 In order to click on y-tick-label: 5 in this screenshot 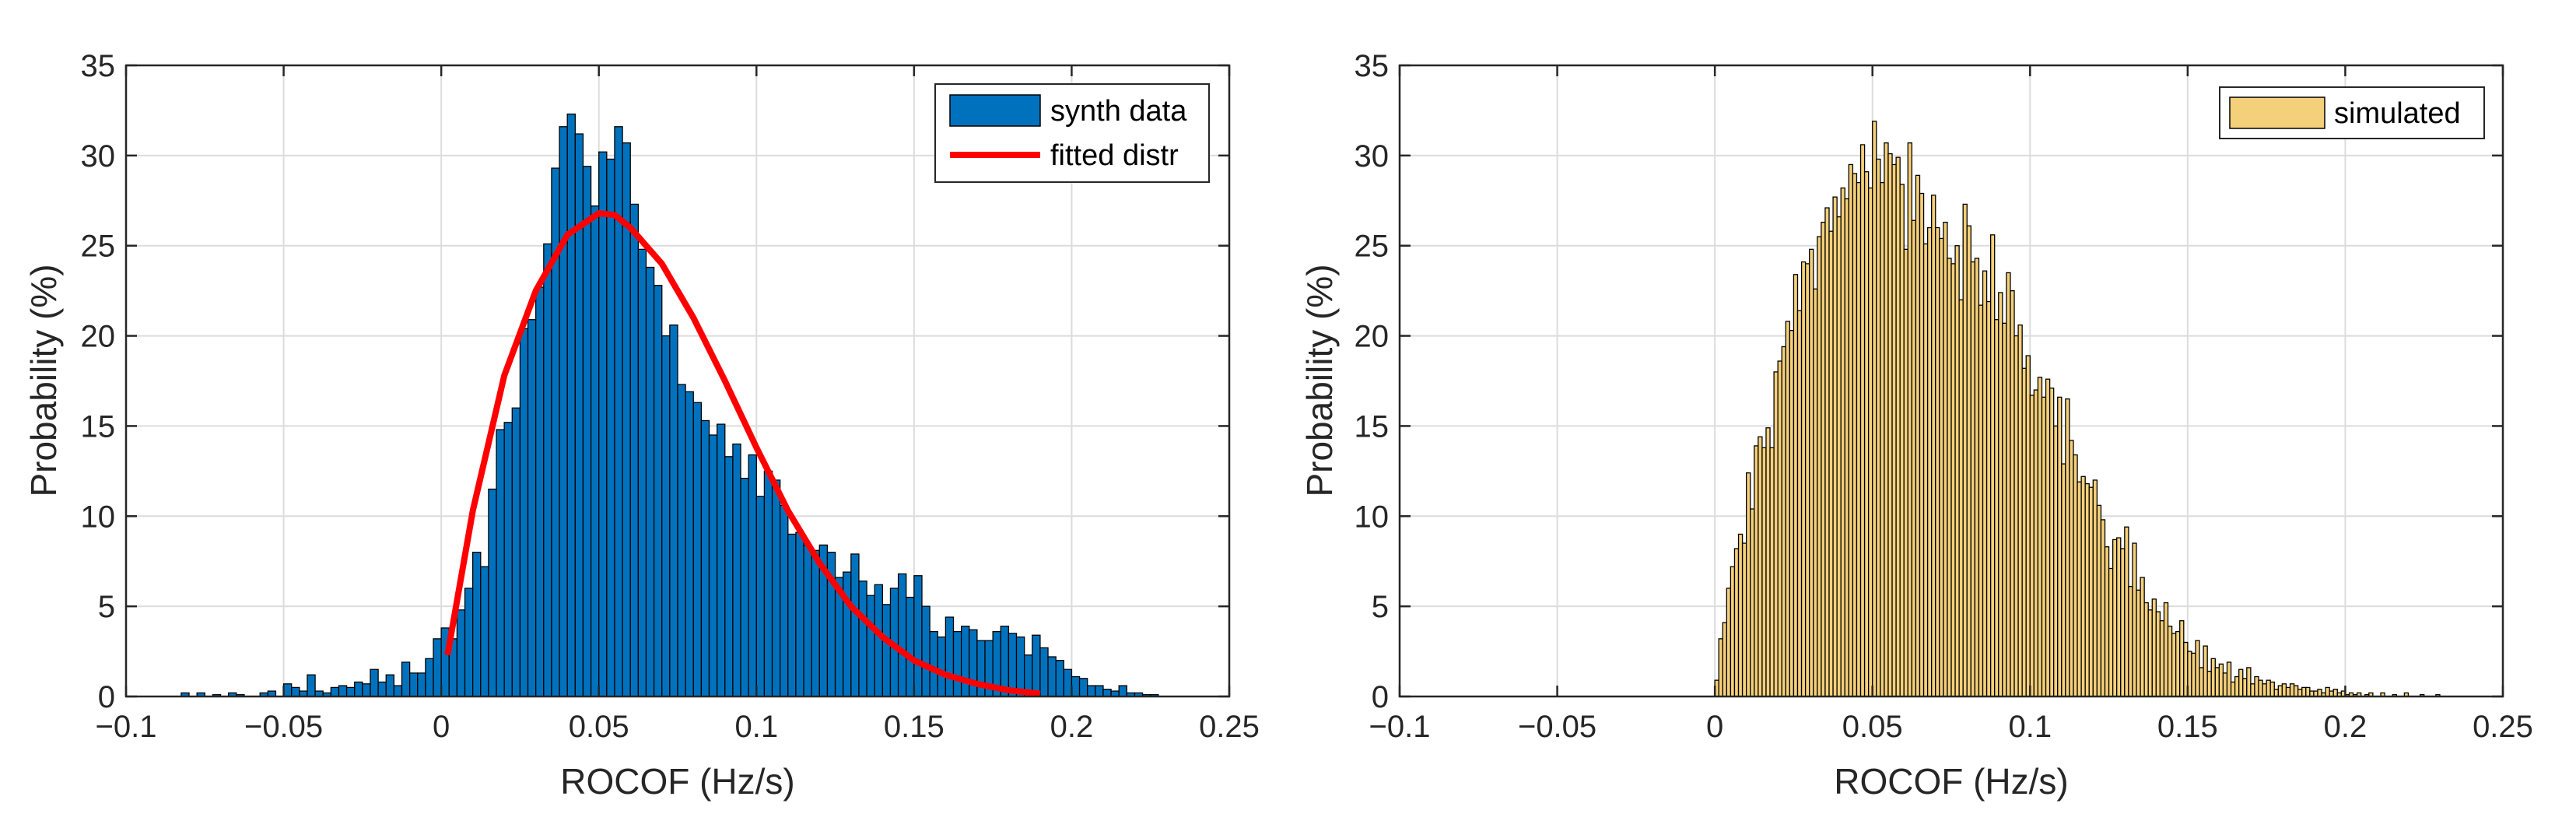, I will do `click(106, 607)`.